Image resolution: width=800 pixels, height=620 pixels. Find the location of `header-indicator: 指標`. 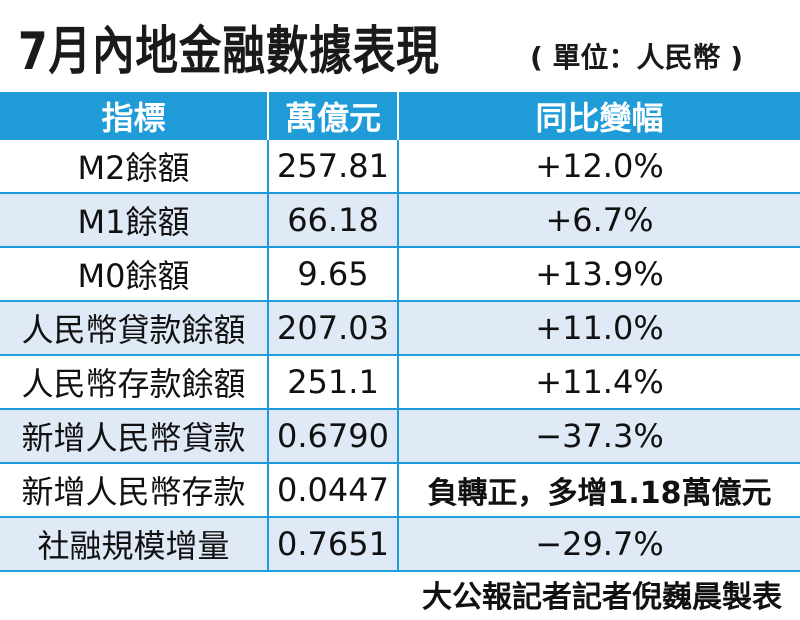

header-indicator: 指標 is located at coordinates (134, 116).